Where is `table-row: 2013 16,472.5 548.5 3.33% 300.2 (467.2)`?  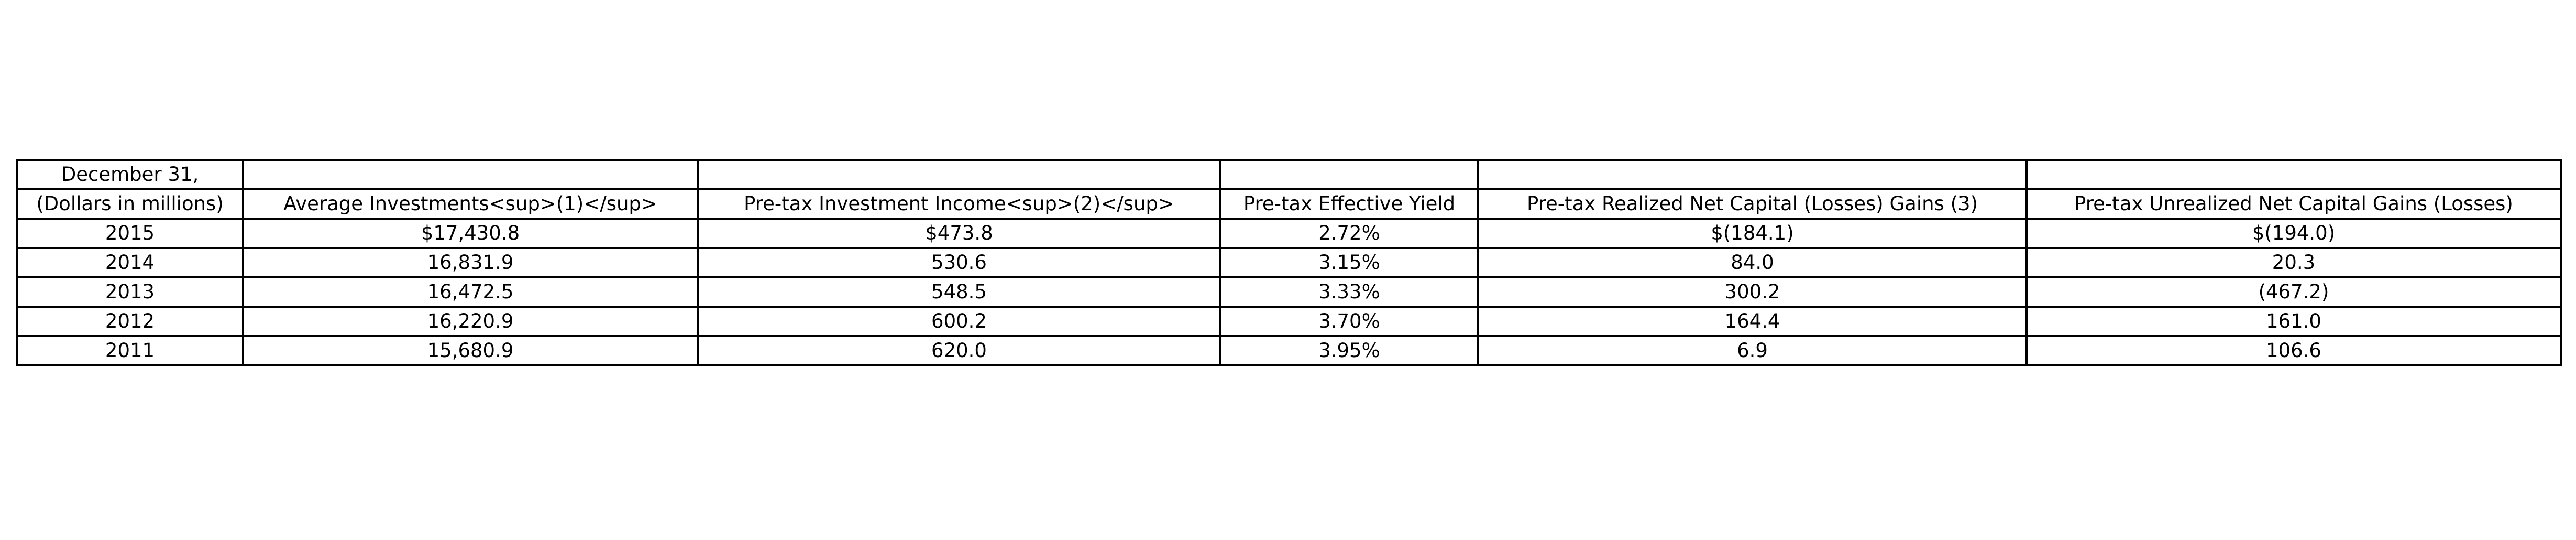
table-row: 2013 16,472.5 548.5 3.33% 300.2 (467.2) is located at coordinates (1289, 292).